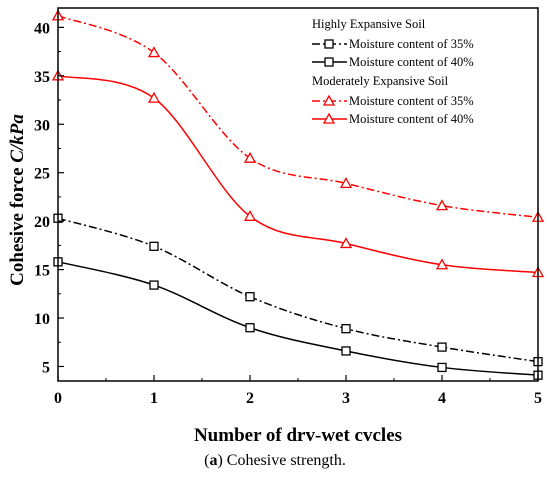 This screenshot has width=550, height=481. Describe the element at coordinates (42, 271) in the screenshot. I see `y-tick-label: 15` at that location.